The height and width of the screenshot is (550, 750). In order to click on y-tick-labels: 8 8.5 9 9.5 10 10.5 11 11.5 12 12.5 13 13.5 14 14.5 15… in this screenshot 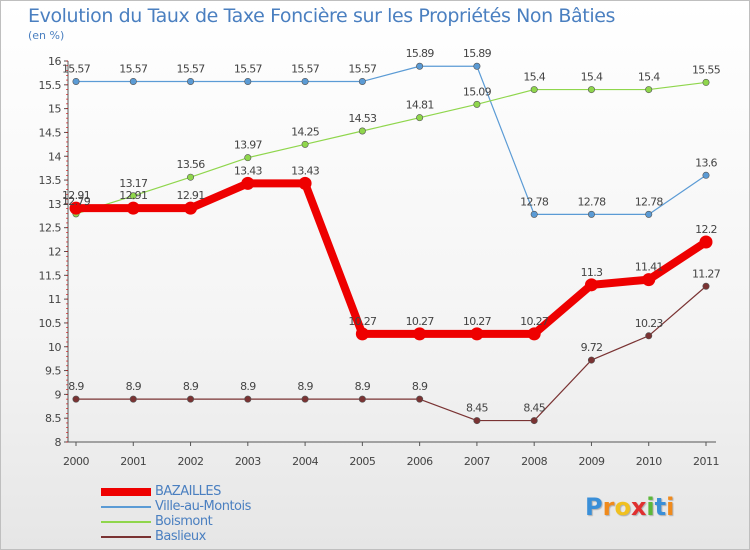, I will do `click(51, 252)`.